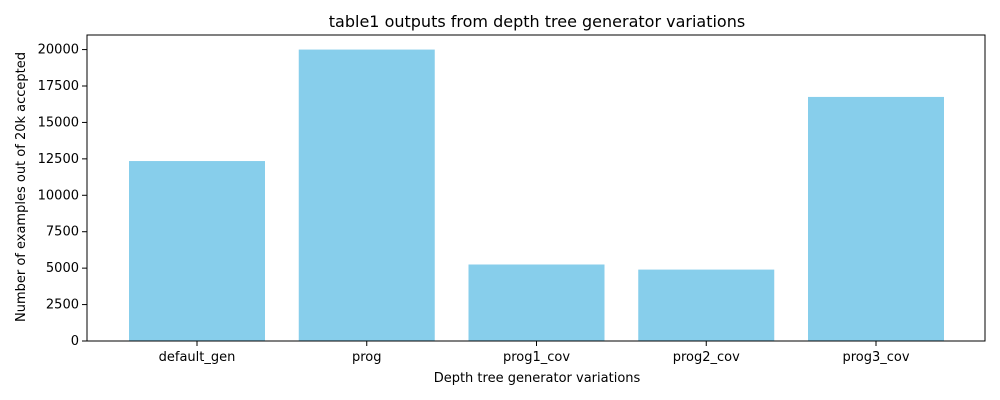 The width and height of the screenshot is (1000, 400). What do you see at coordinates (366, 195) in the screenshot?
I see `bar-prog` at bounding box center [366, 195].